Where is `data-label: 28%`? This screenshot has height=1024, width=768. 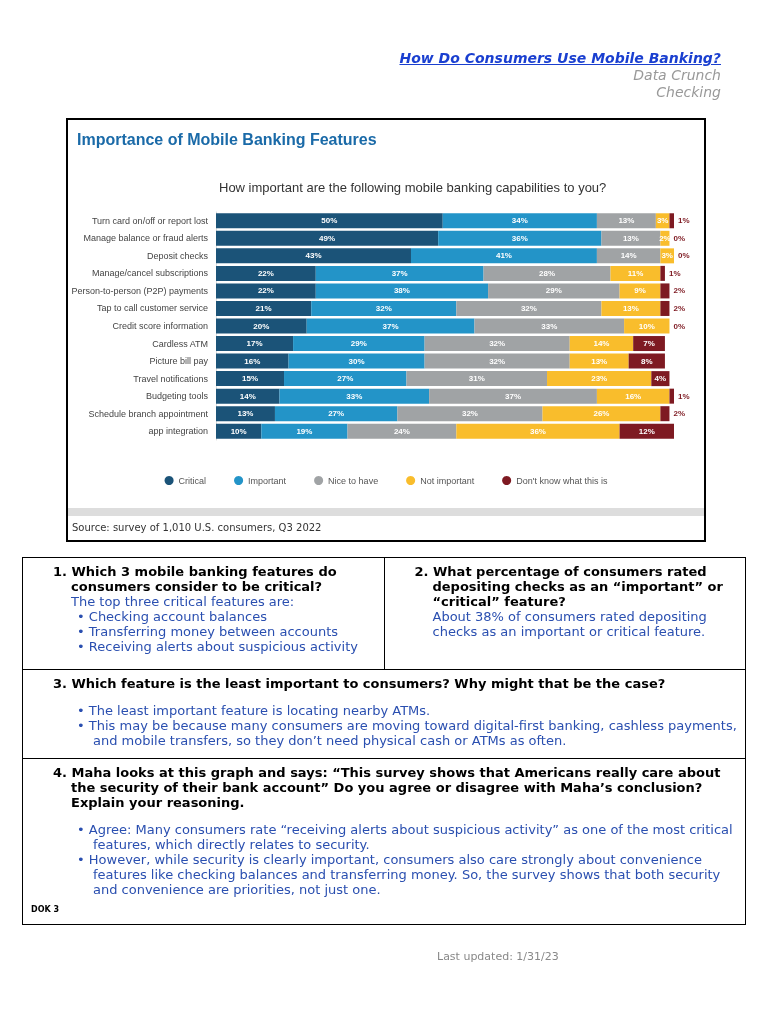
data-label: 28% is located at coordinates (547, 273).